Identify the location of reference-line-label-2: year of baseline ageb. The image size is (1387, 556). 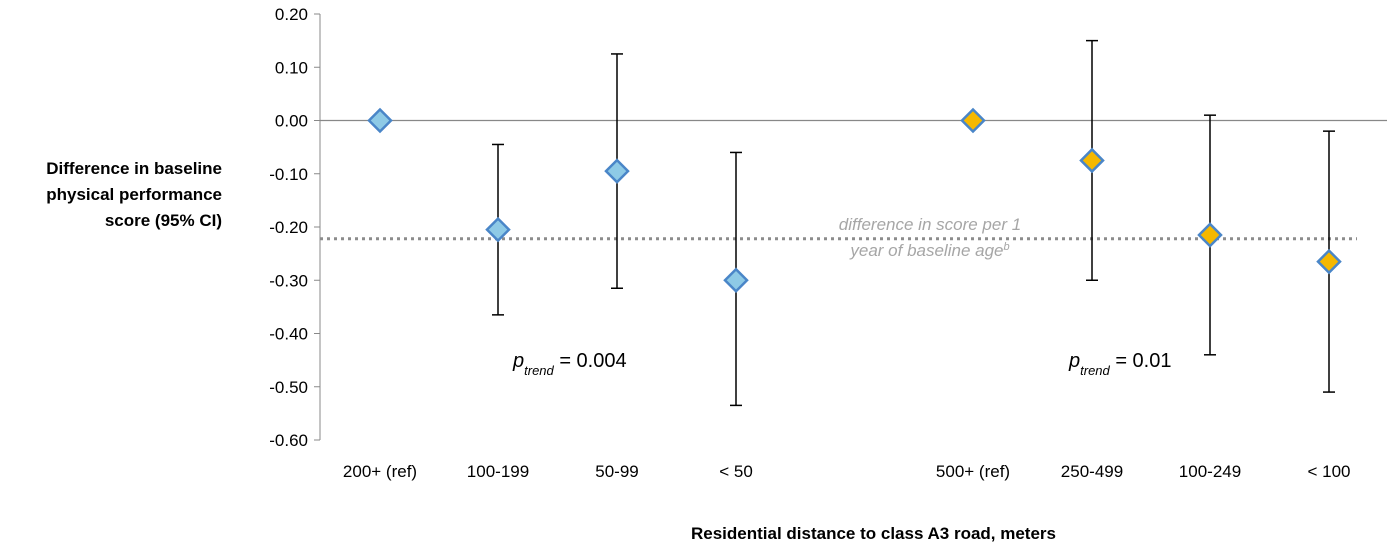
(929, 250).